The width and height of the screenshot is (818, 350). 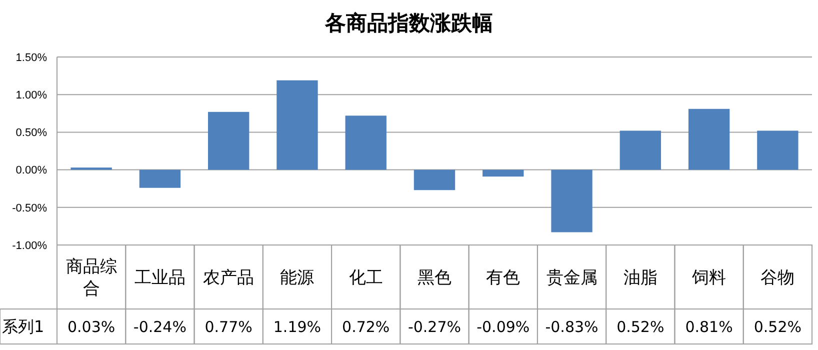 What do you see at coordinates (503, 278) in the screenshot?
I see `x-tick-label: 有色` at bounding box center [503, 278].